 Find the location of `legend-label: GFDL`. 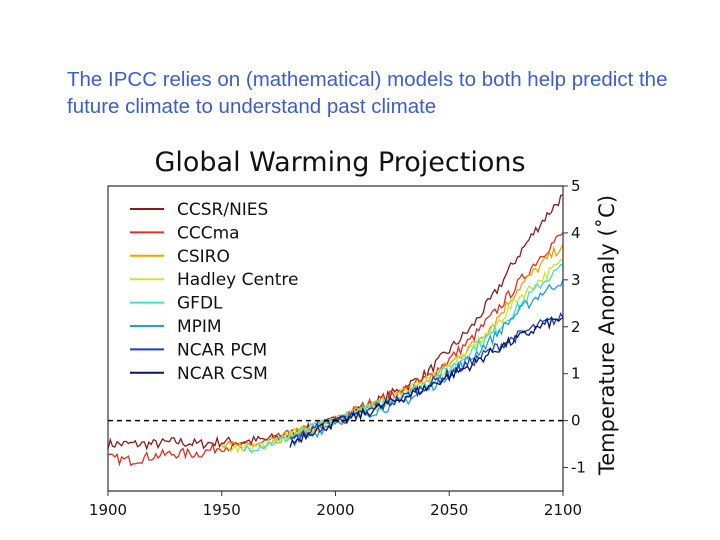

legend-label: GFDL is located at coordinates (200, 304).